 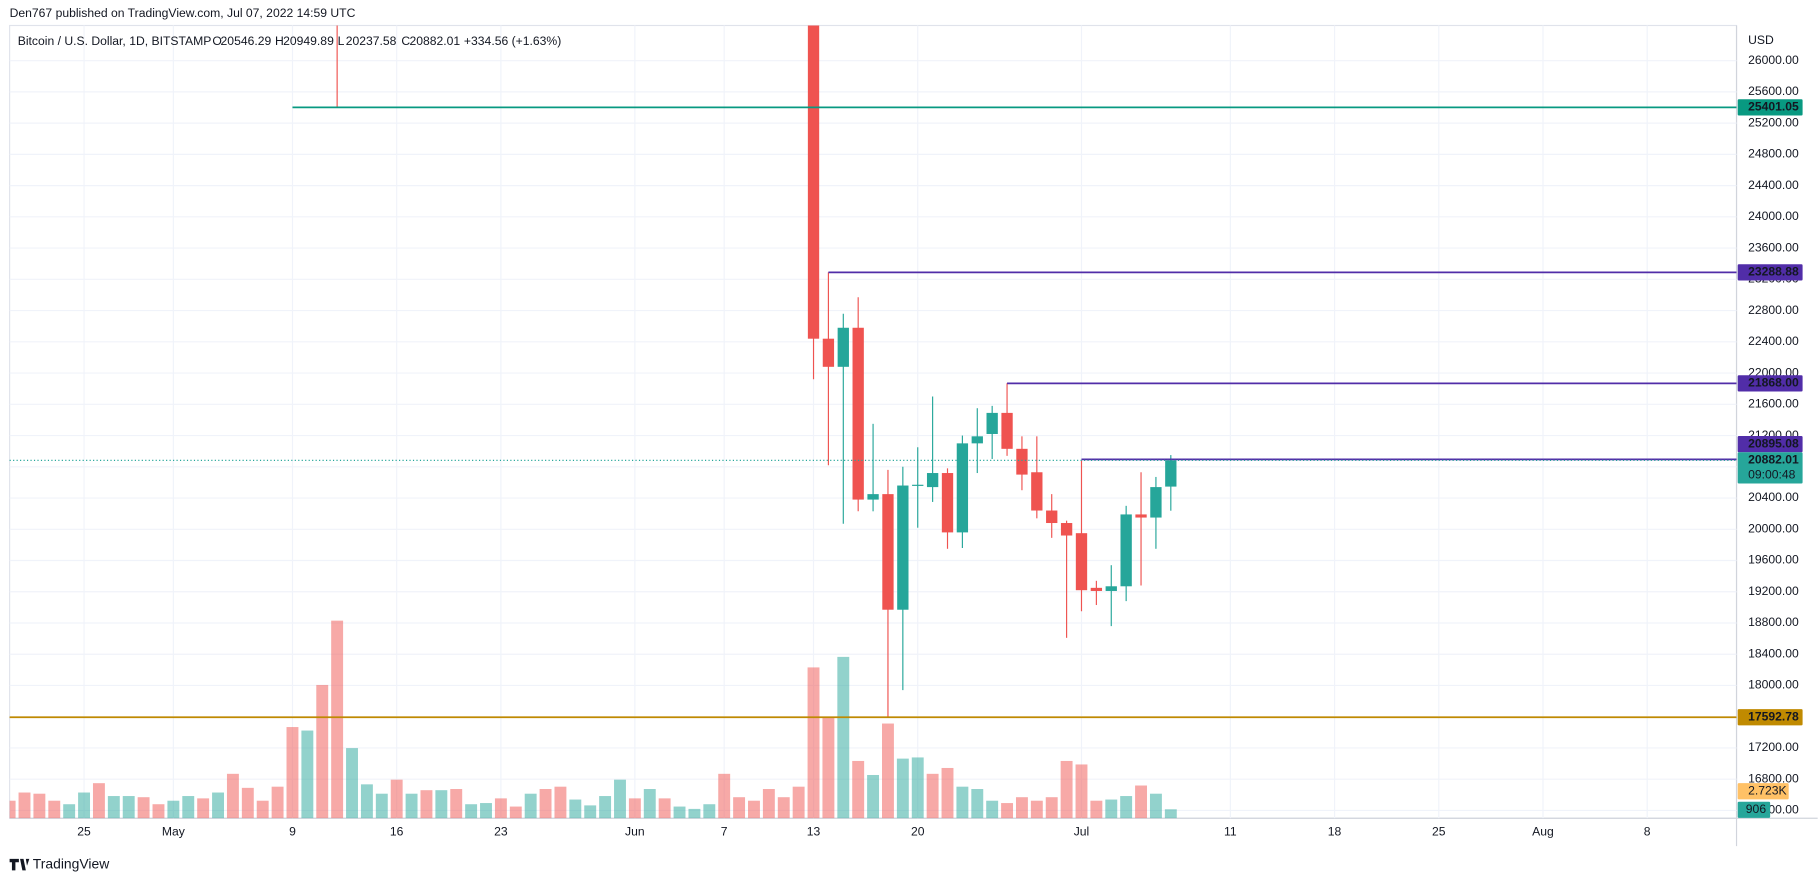 What do you see at coordinates (1773, 443) in the screenshot?
I see `level-label: 20895.08` at bounding box center [1773, 443].